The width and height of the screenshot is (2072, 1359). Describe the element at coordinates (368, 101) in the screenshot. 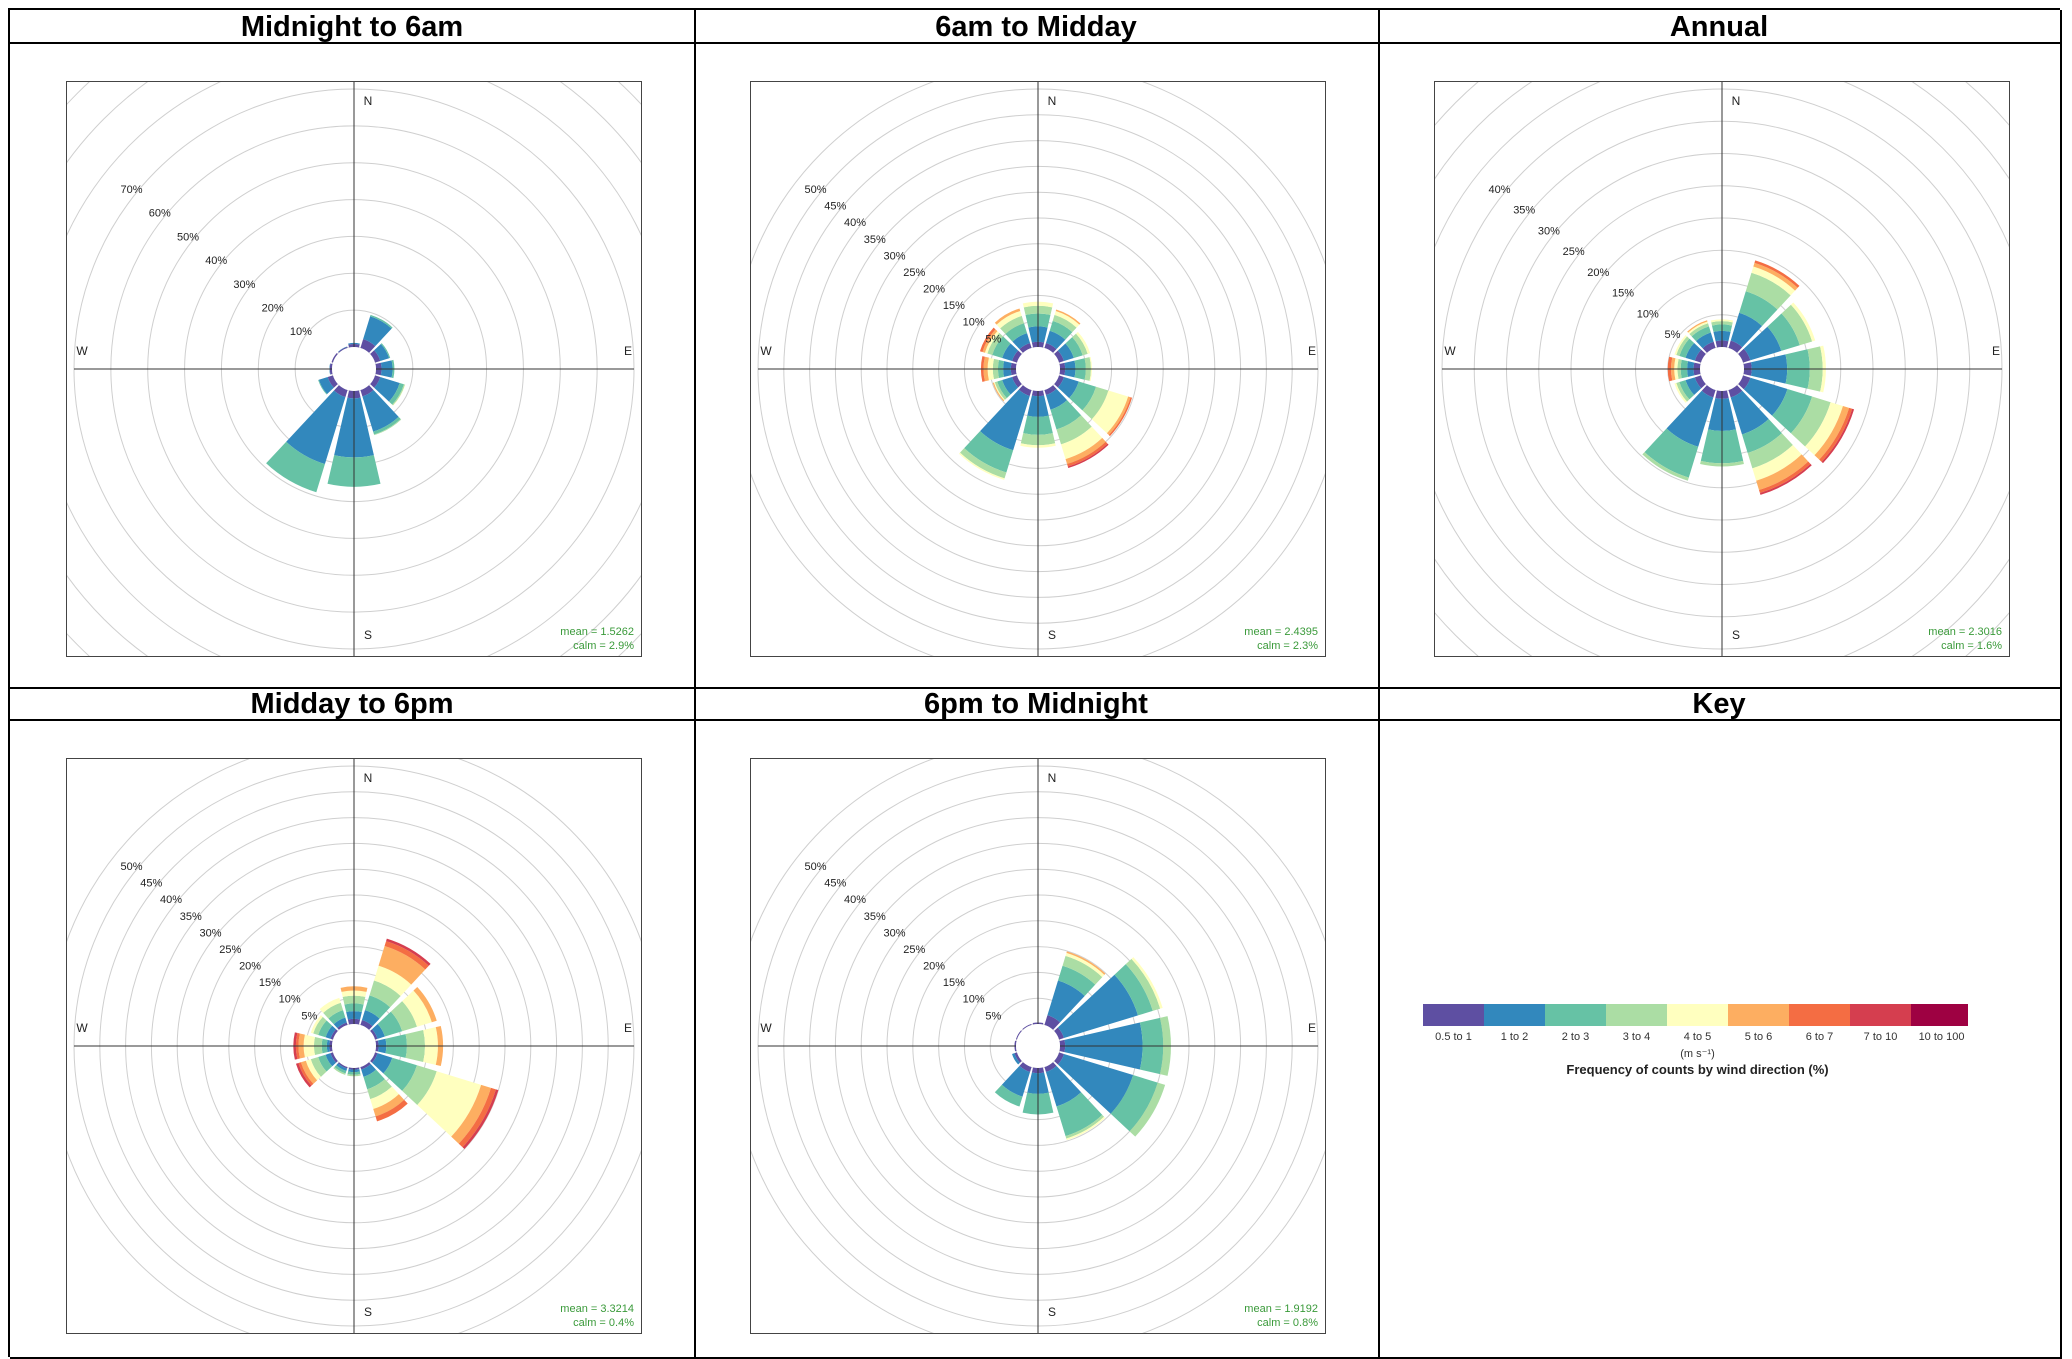

I see `direction-label-north: N` at that location.